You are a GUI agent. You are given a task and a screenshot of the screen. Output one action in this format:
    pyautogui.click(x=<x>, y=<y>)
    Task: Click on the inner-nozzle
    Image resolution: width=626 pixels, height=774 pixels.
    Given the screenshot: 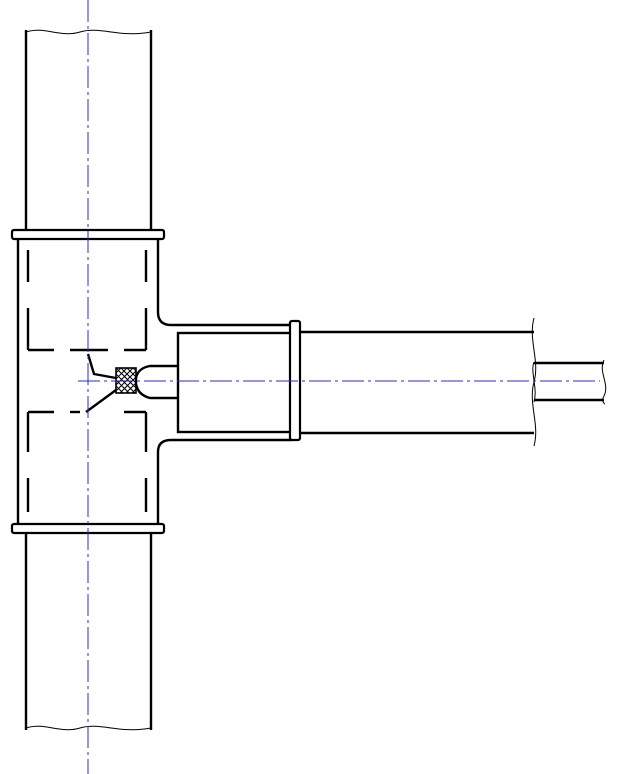 What is the action you would take?
    pyautogui.click(x=156, y=382)
    